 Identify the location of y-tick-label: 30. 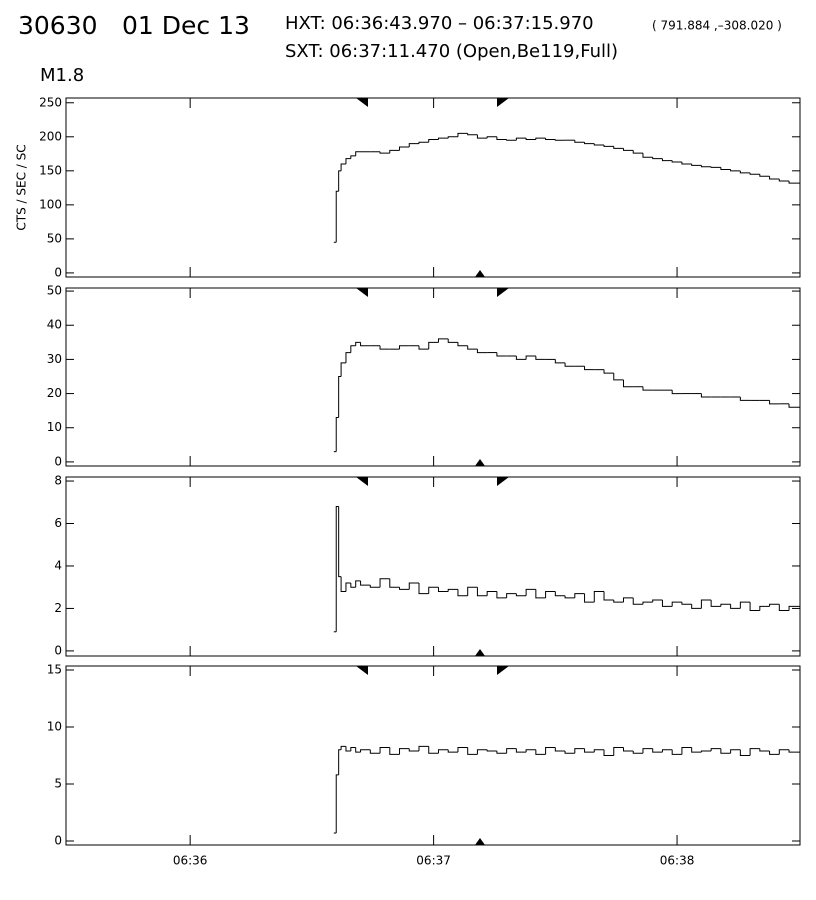
(54, 359).